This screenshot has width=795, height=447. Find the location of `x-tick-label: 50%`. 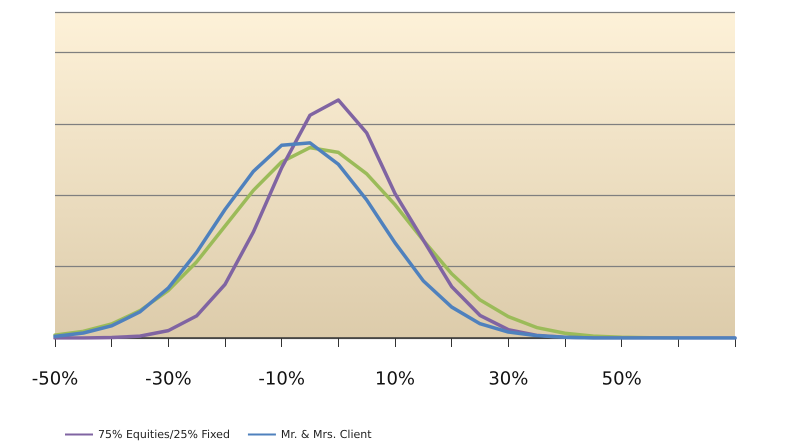

x-tick-label: 50% is located at coordinates (622, 379).